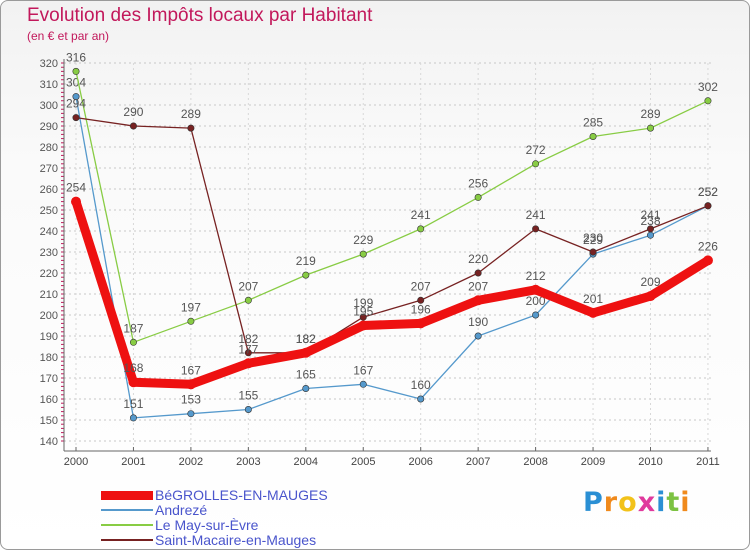 Image resolution: width=750 pixels, height=550 pixels. What do you see at coordinates (191, 400) in the screenshot?
I see `data-label: 153` at bounding box center [191, 400].